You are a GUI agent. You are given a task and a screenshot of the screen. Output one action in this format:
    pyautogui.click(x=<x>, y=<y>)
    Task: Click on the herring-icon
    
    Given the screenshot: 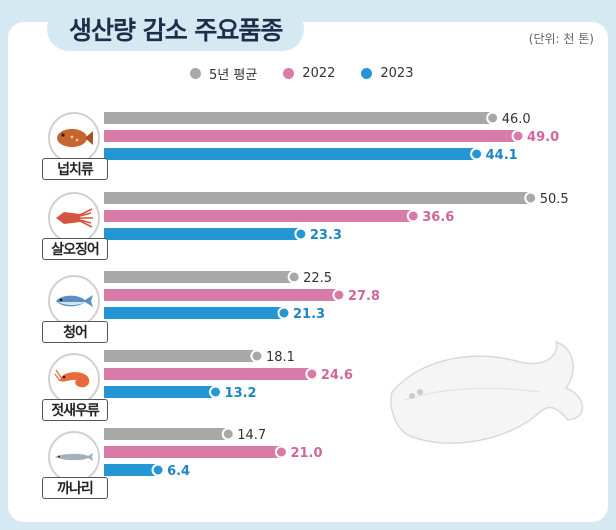 What is the action you would take?
    pyautogui.click(x=74, y=301)
    